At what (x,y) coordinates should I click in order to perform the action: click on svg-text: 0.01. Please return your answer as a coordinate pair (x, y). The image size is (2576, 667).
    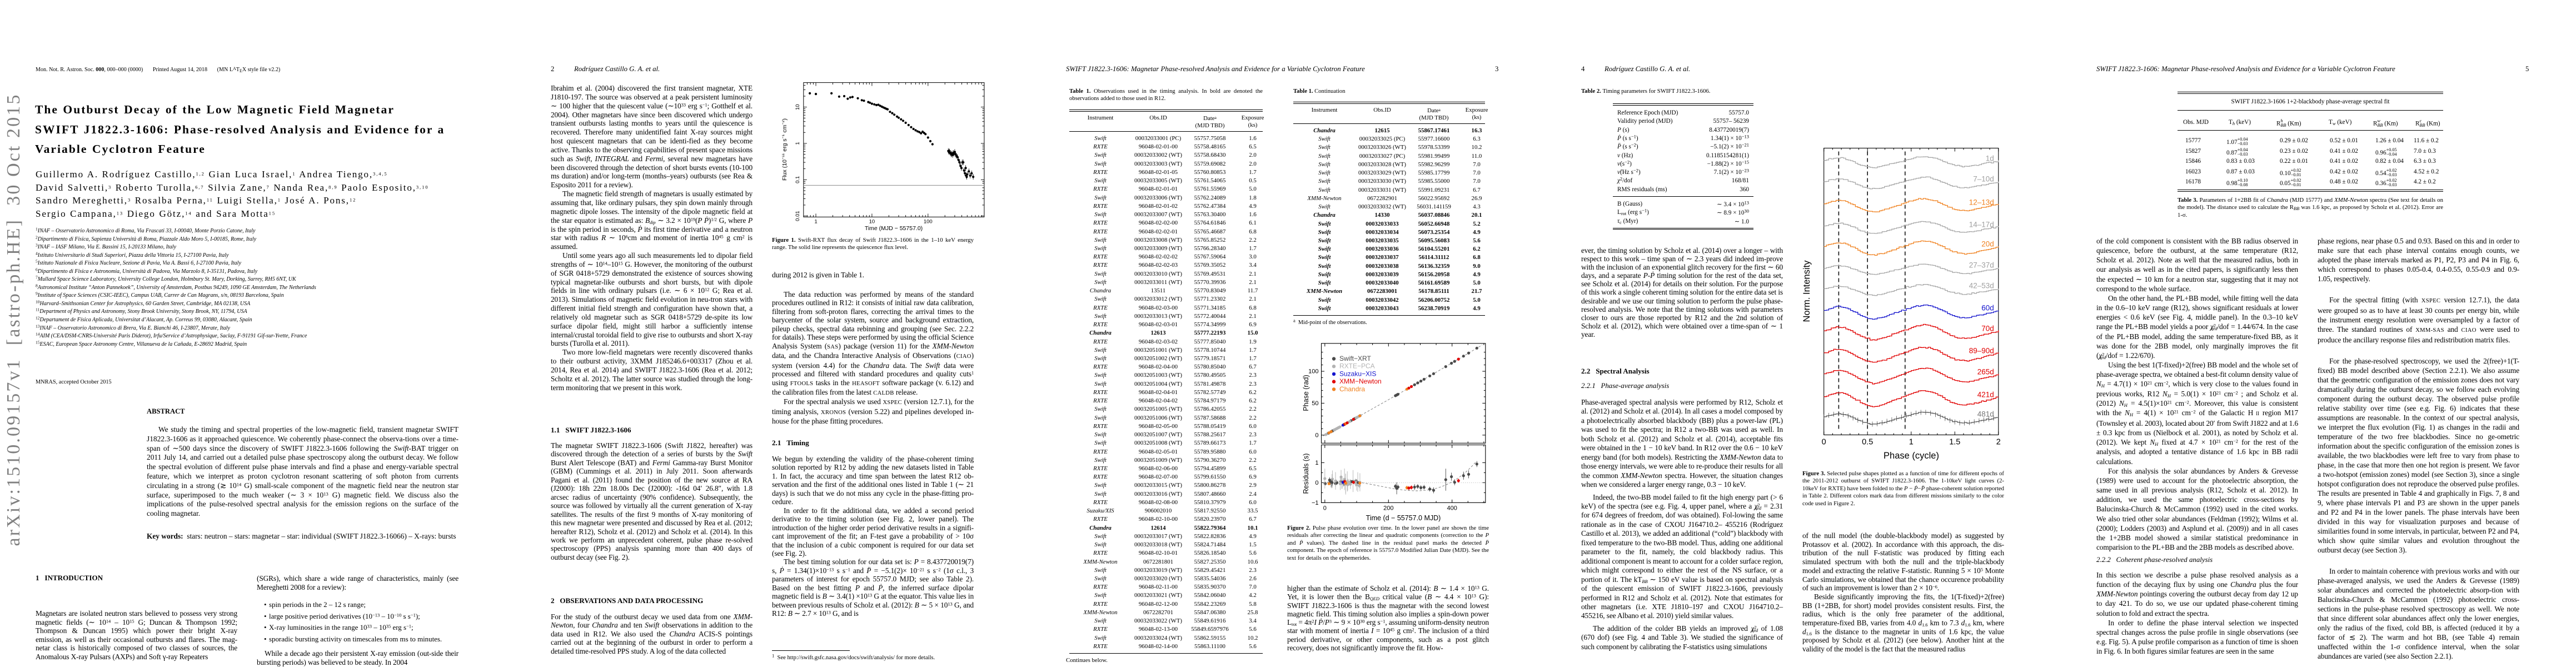
    Looking at the image, I should click on (798, 216).